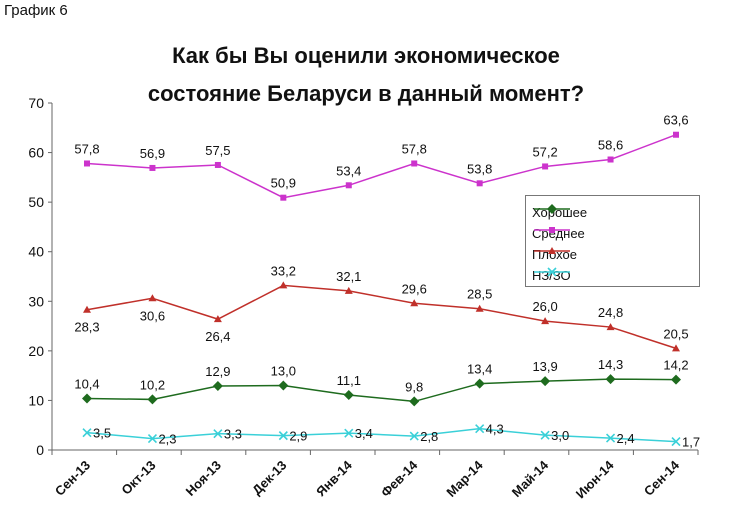 The width and height of the screenshot is (732, 520). What do you see at coordinates (464, 478) in the screenshot?
I see `x-tick-label: Мар-14` at bounding box center [464, 478].